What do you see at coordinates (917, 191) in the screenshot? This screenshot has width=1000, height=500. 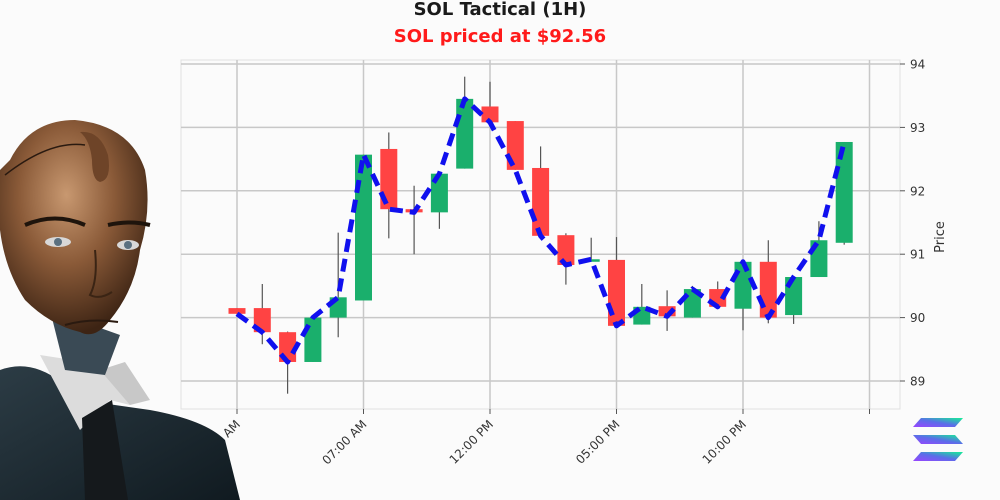 I see `y-tick-label: 92` at bounding box center [917, 191].